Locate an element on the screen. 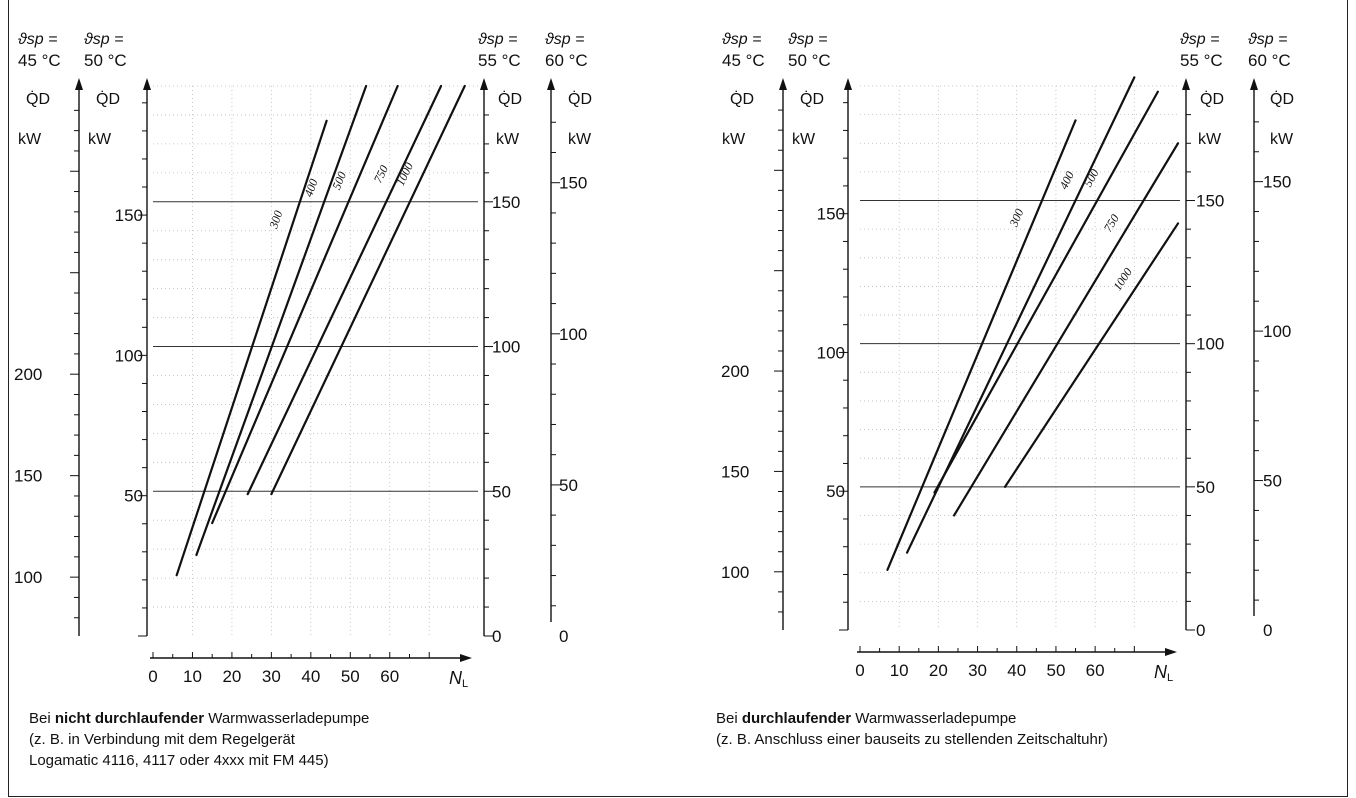  y-axis-temp-value: 50 °C is located at coordinates (105, 60).